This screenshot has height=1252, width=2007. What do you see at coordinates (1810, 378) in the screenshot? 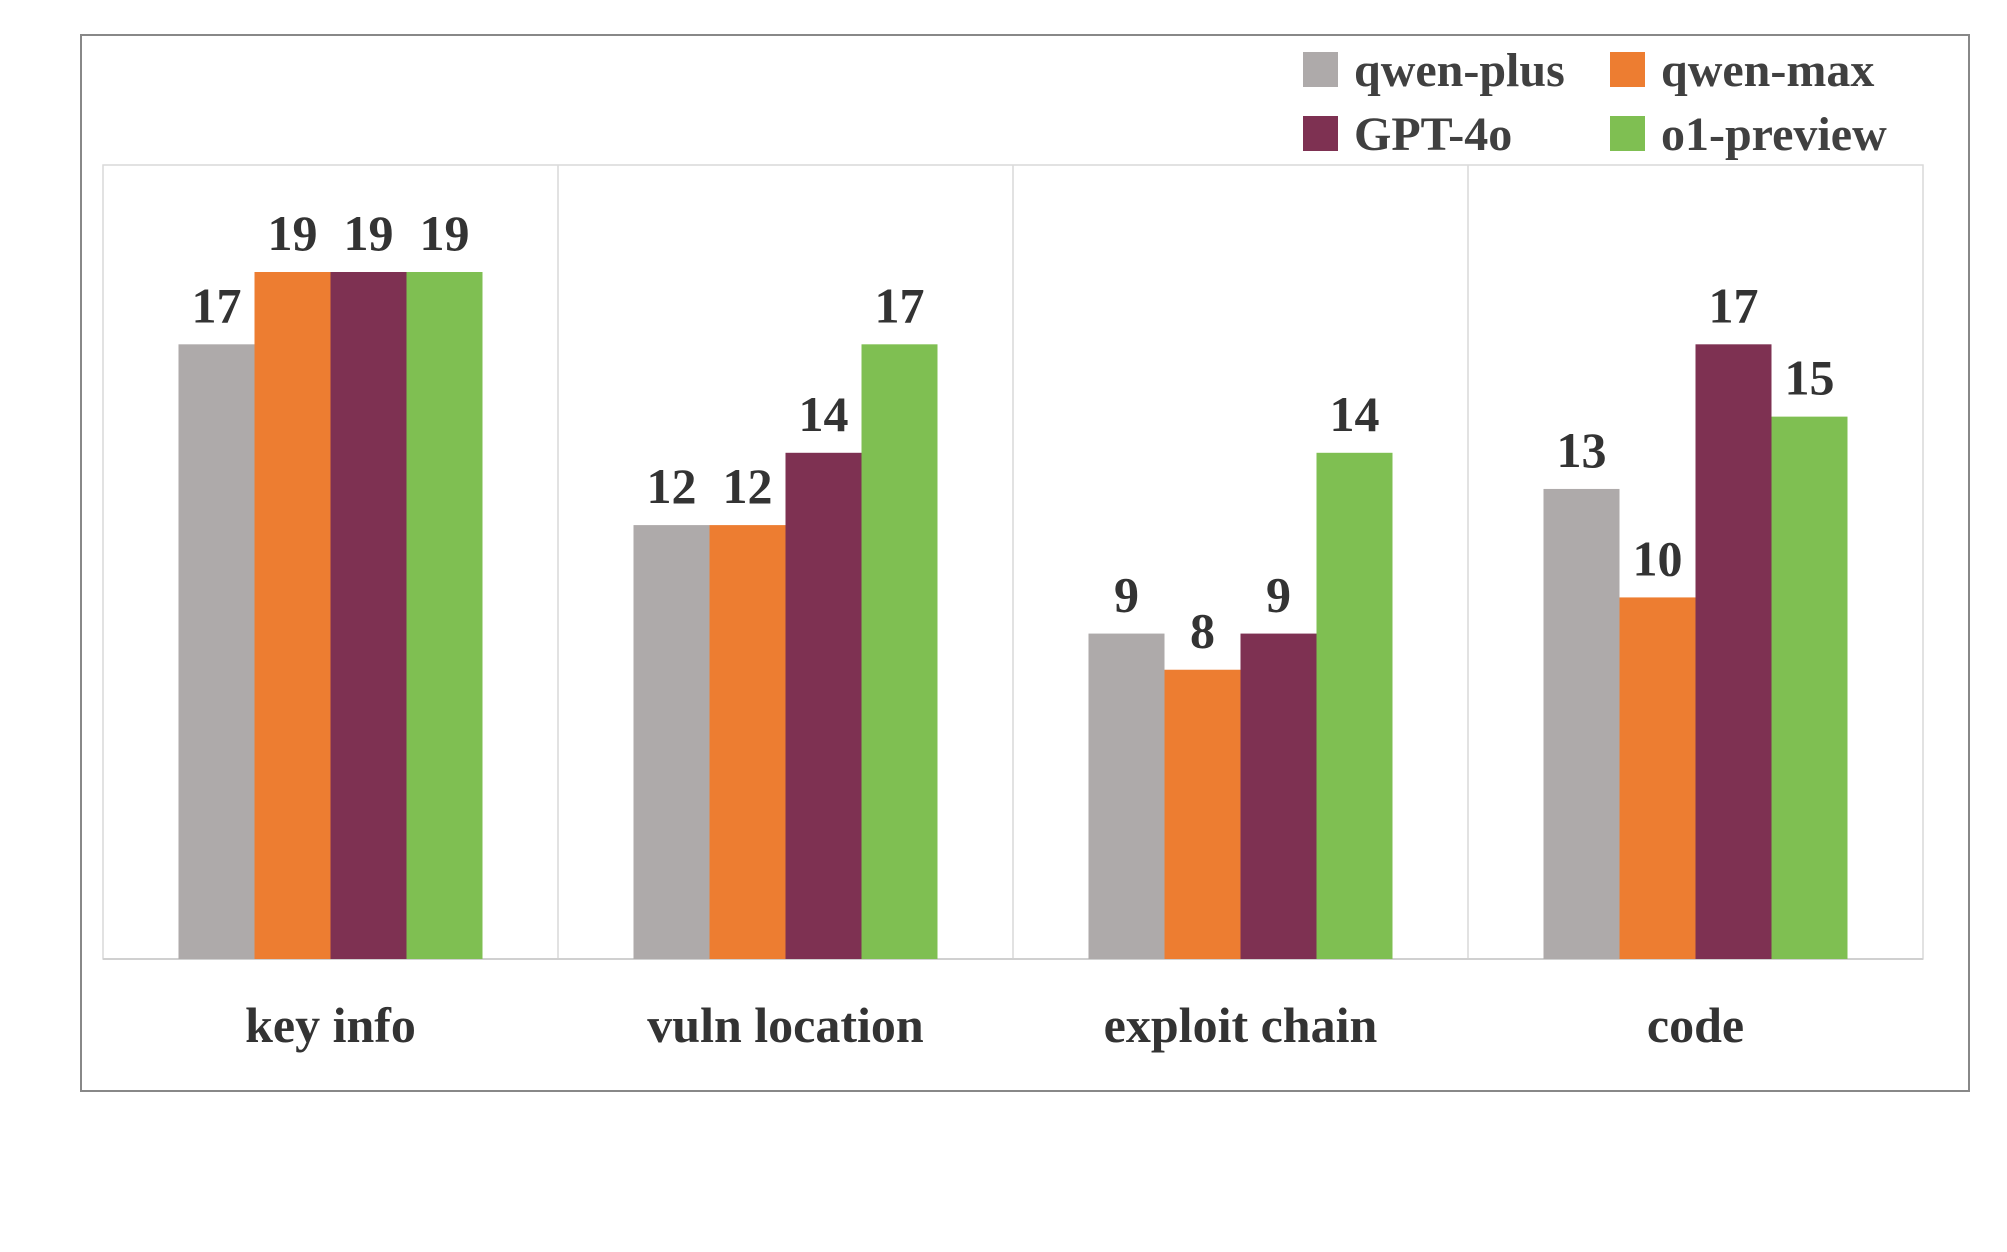
I see `value-label: 15` at bounding box center [1810, 378].